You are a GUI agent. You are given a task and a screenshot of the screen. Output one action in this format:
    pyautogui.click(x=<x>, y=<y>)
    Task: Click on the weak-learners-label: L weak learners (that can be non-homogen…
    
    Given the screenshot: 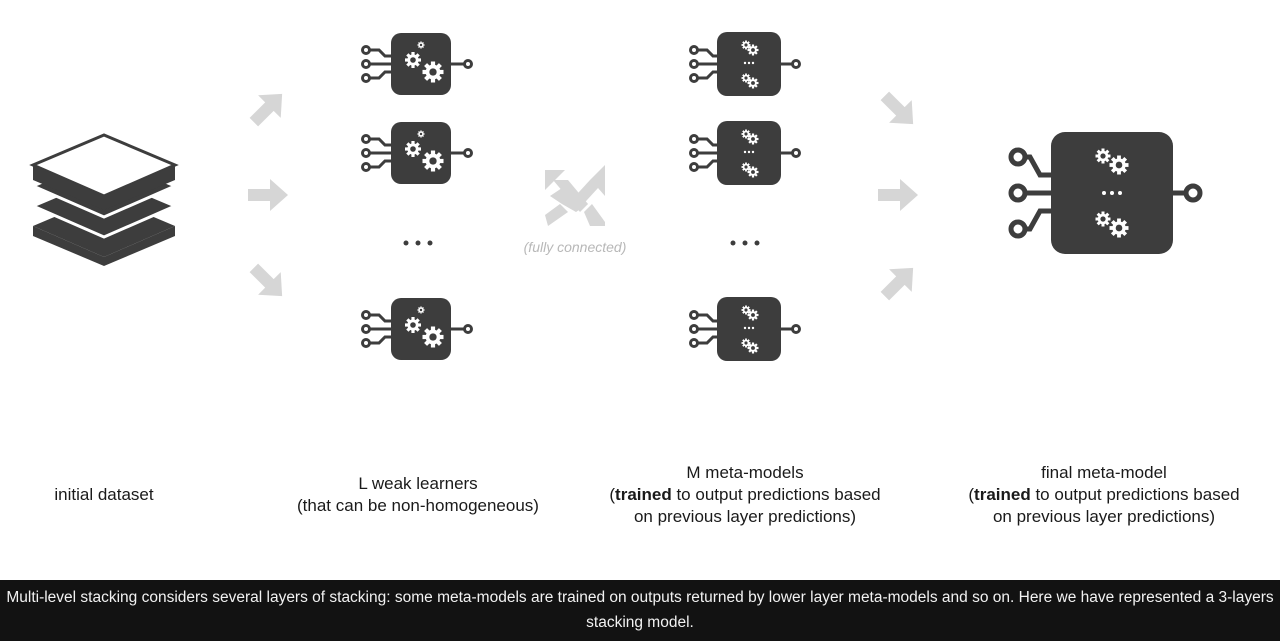 What is the action you would take?
    pyautogui.click(x=418, y=495)
    